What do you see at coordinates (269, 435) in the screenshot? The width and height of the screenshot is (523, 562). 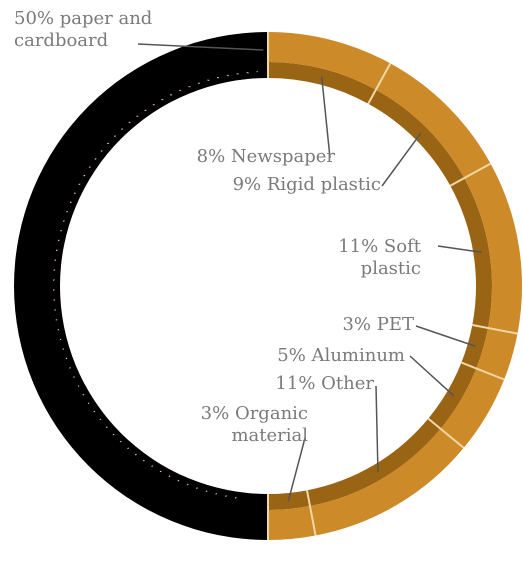 I see `label-organic-material-line-2: material` at bounding box center [269, 435].